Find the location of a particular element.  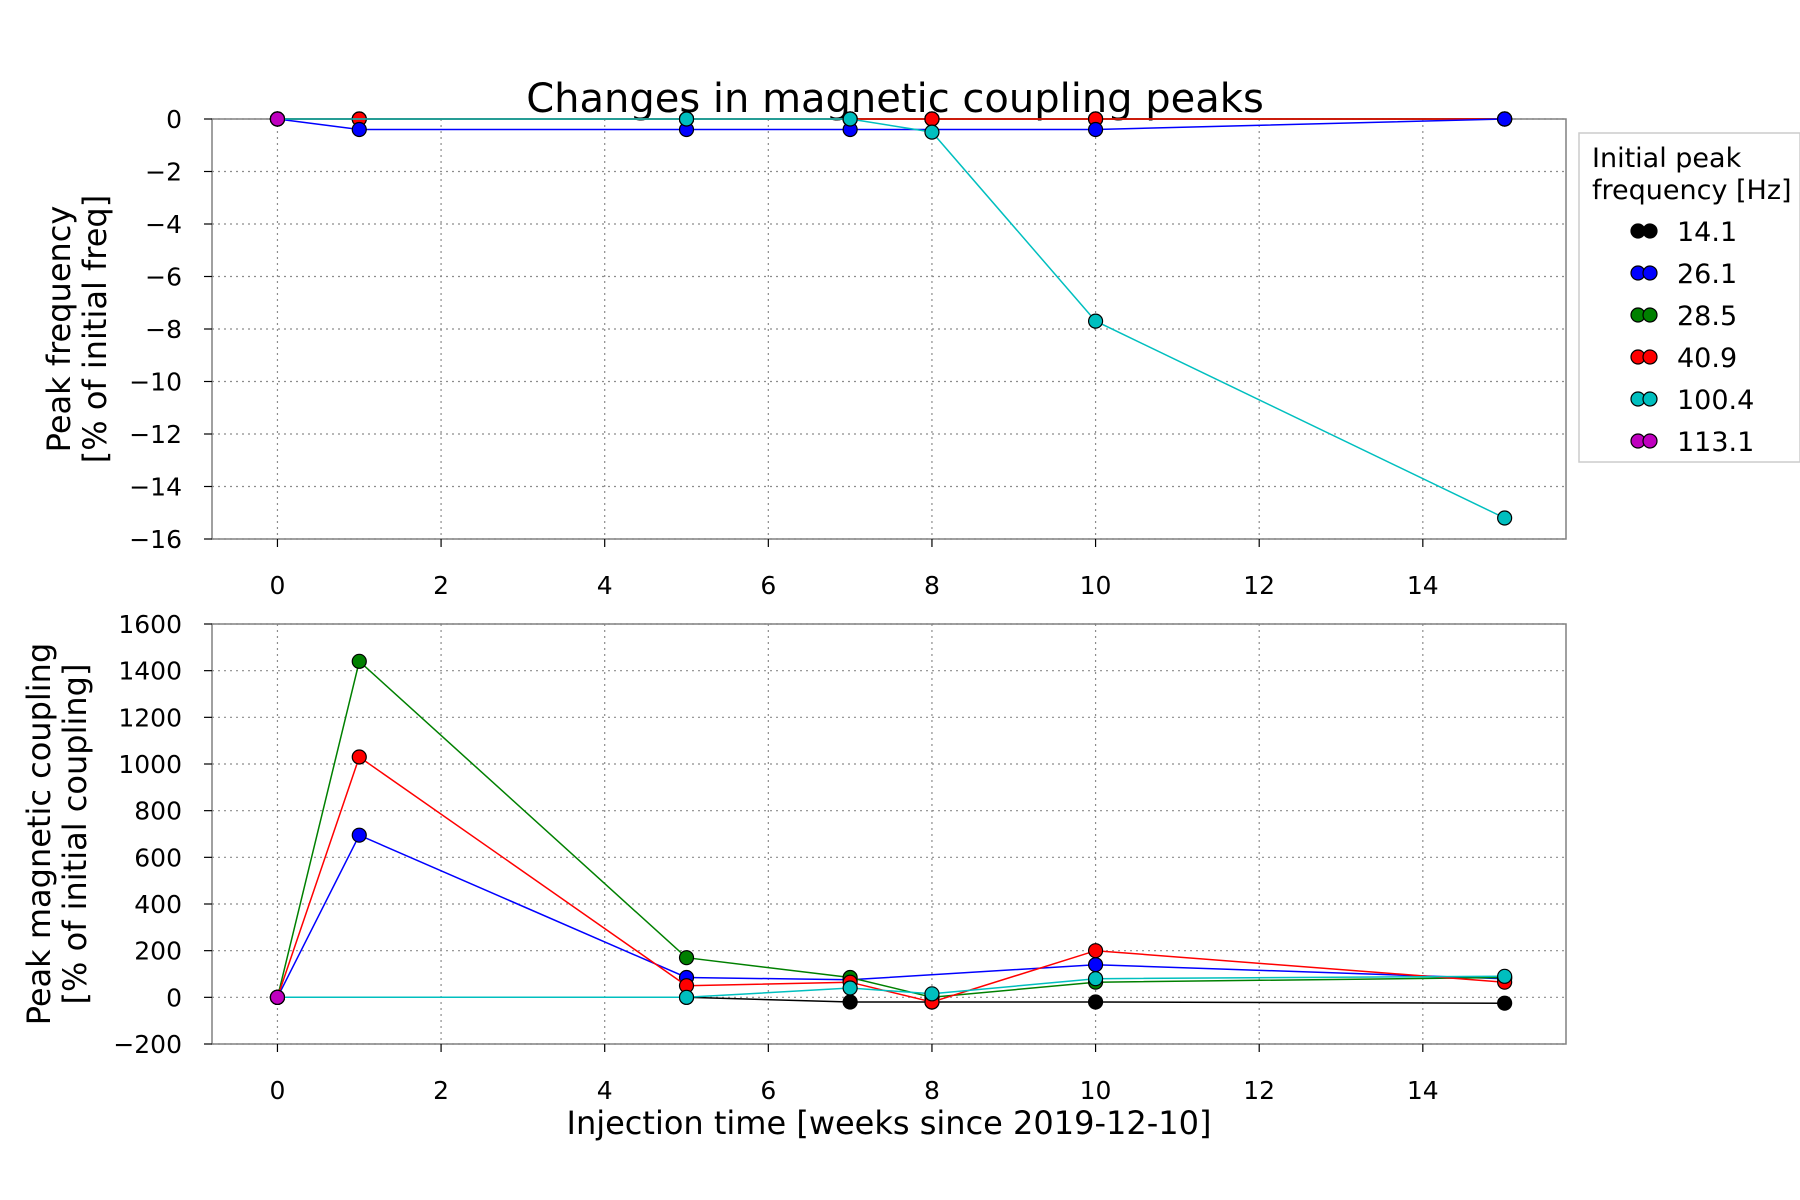

legend-marker-14.1 is located at coordinates (1650, 231).